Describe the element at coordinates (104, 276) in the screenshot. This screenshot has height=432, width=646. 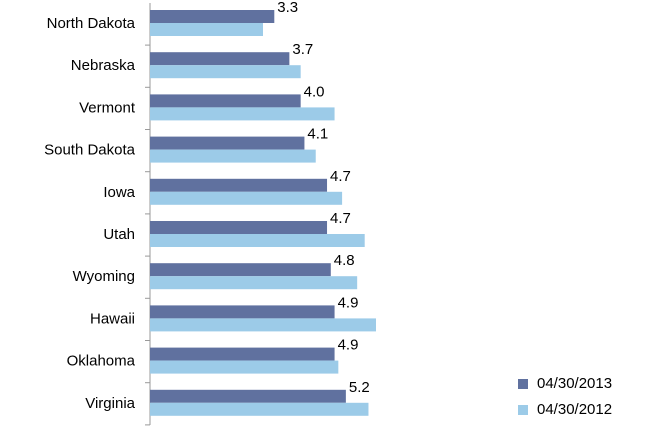
I see `category-label: Wyoming` at that location.